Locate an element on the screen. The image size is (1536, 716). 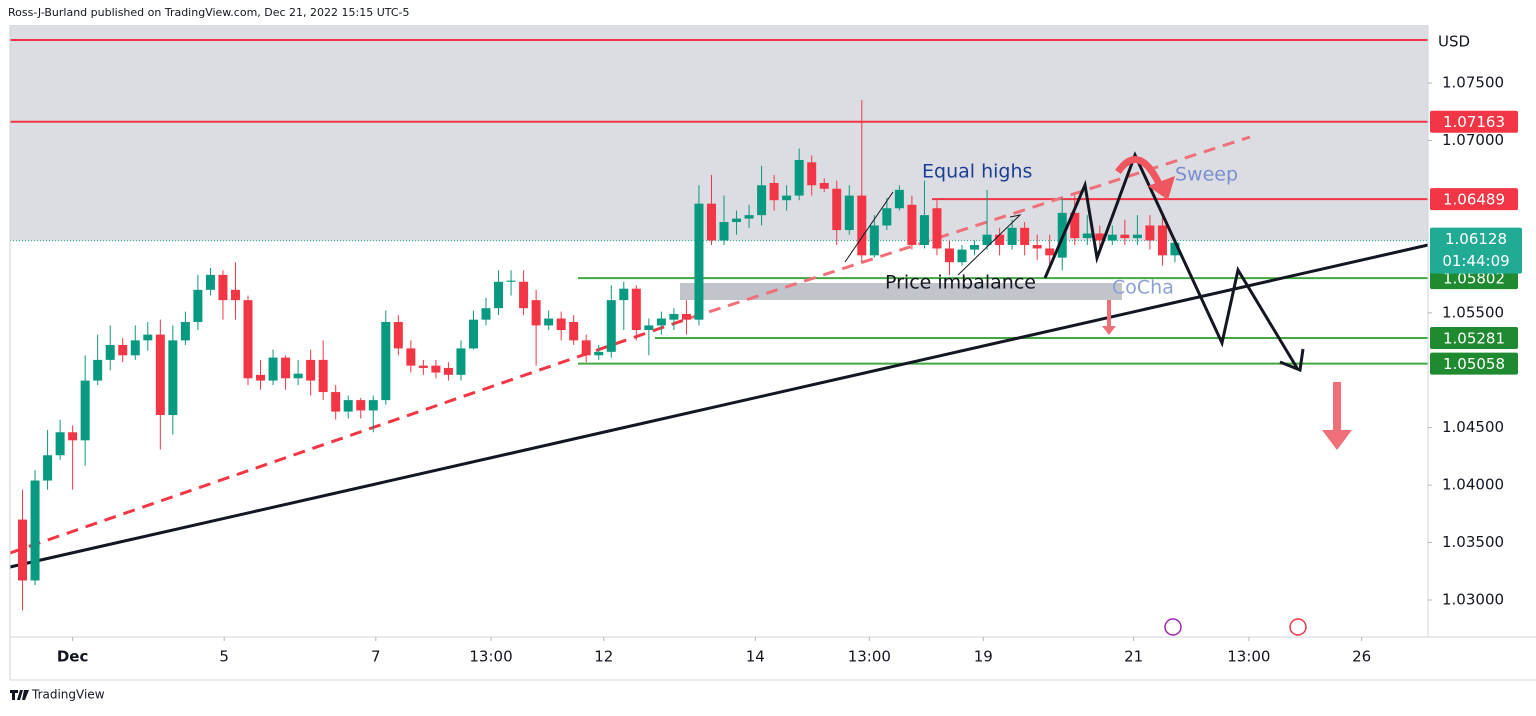
x-tick-label: 14 is located at coordinates (755, 657).